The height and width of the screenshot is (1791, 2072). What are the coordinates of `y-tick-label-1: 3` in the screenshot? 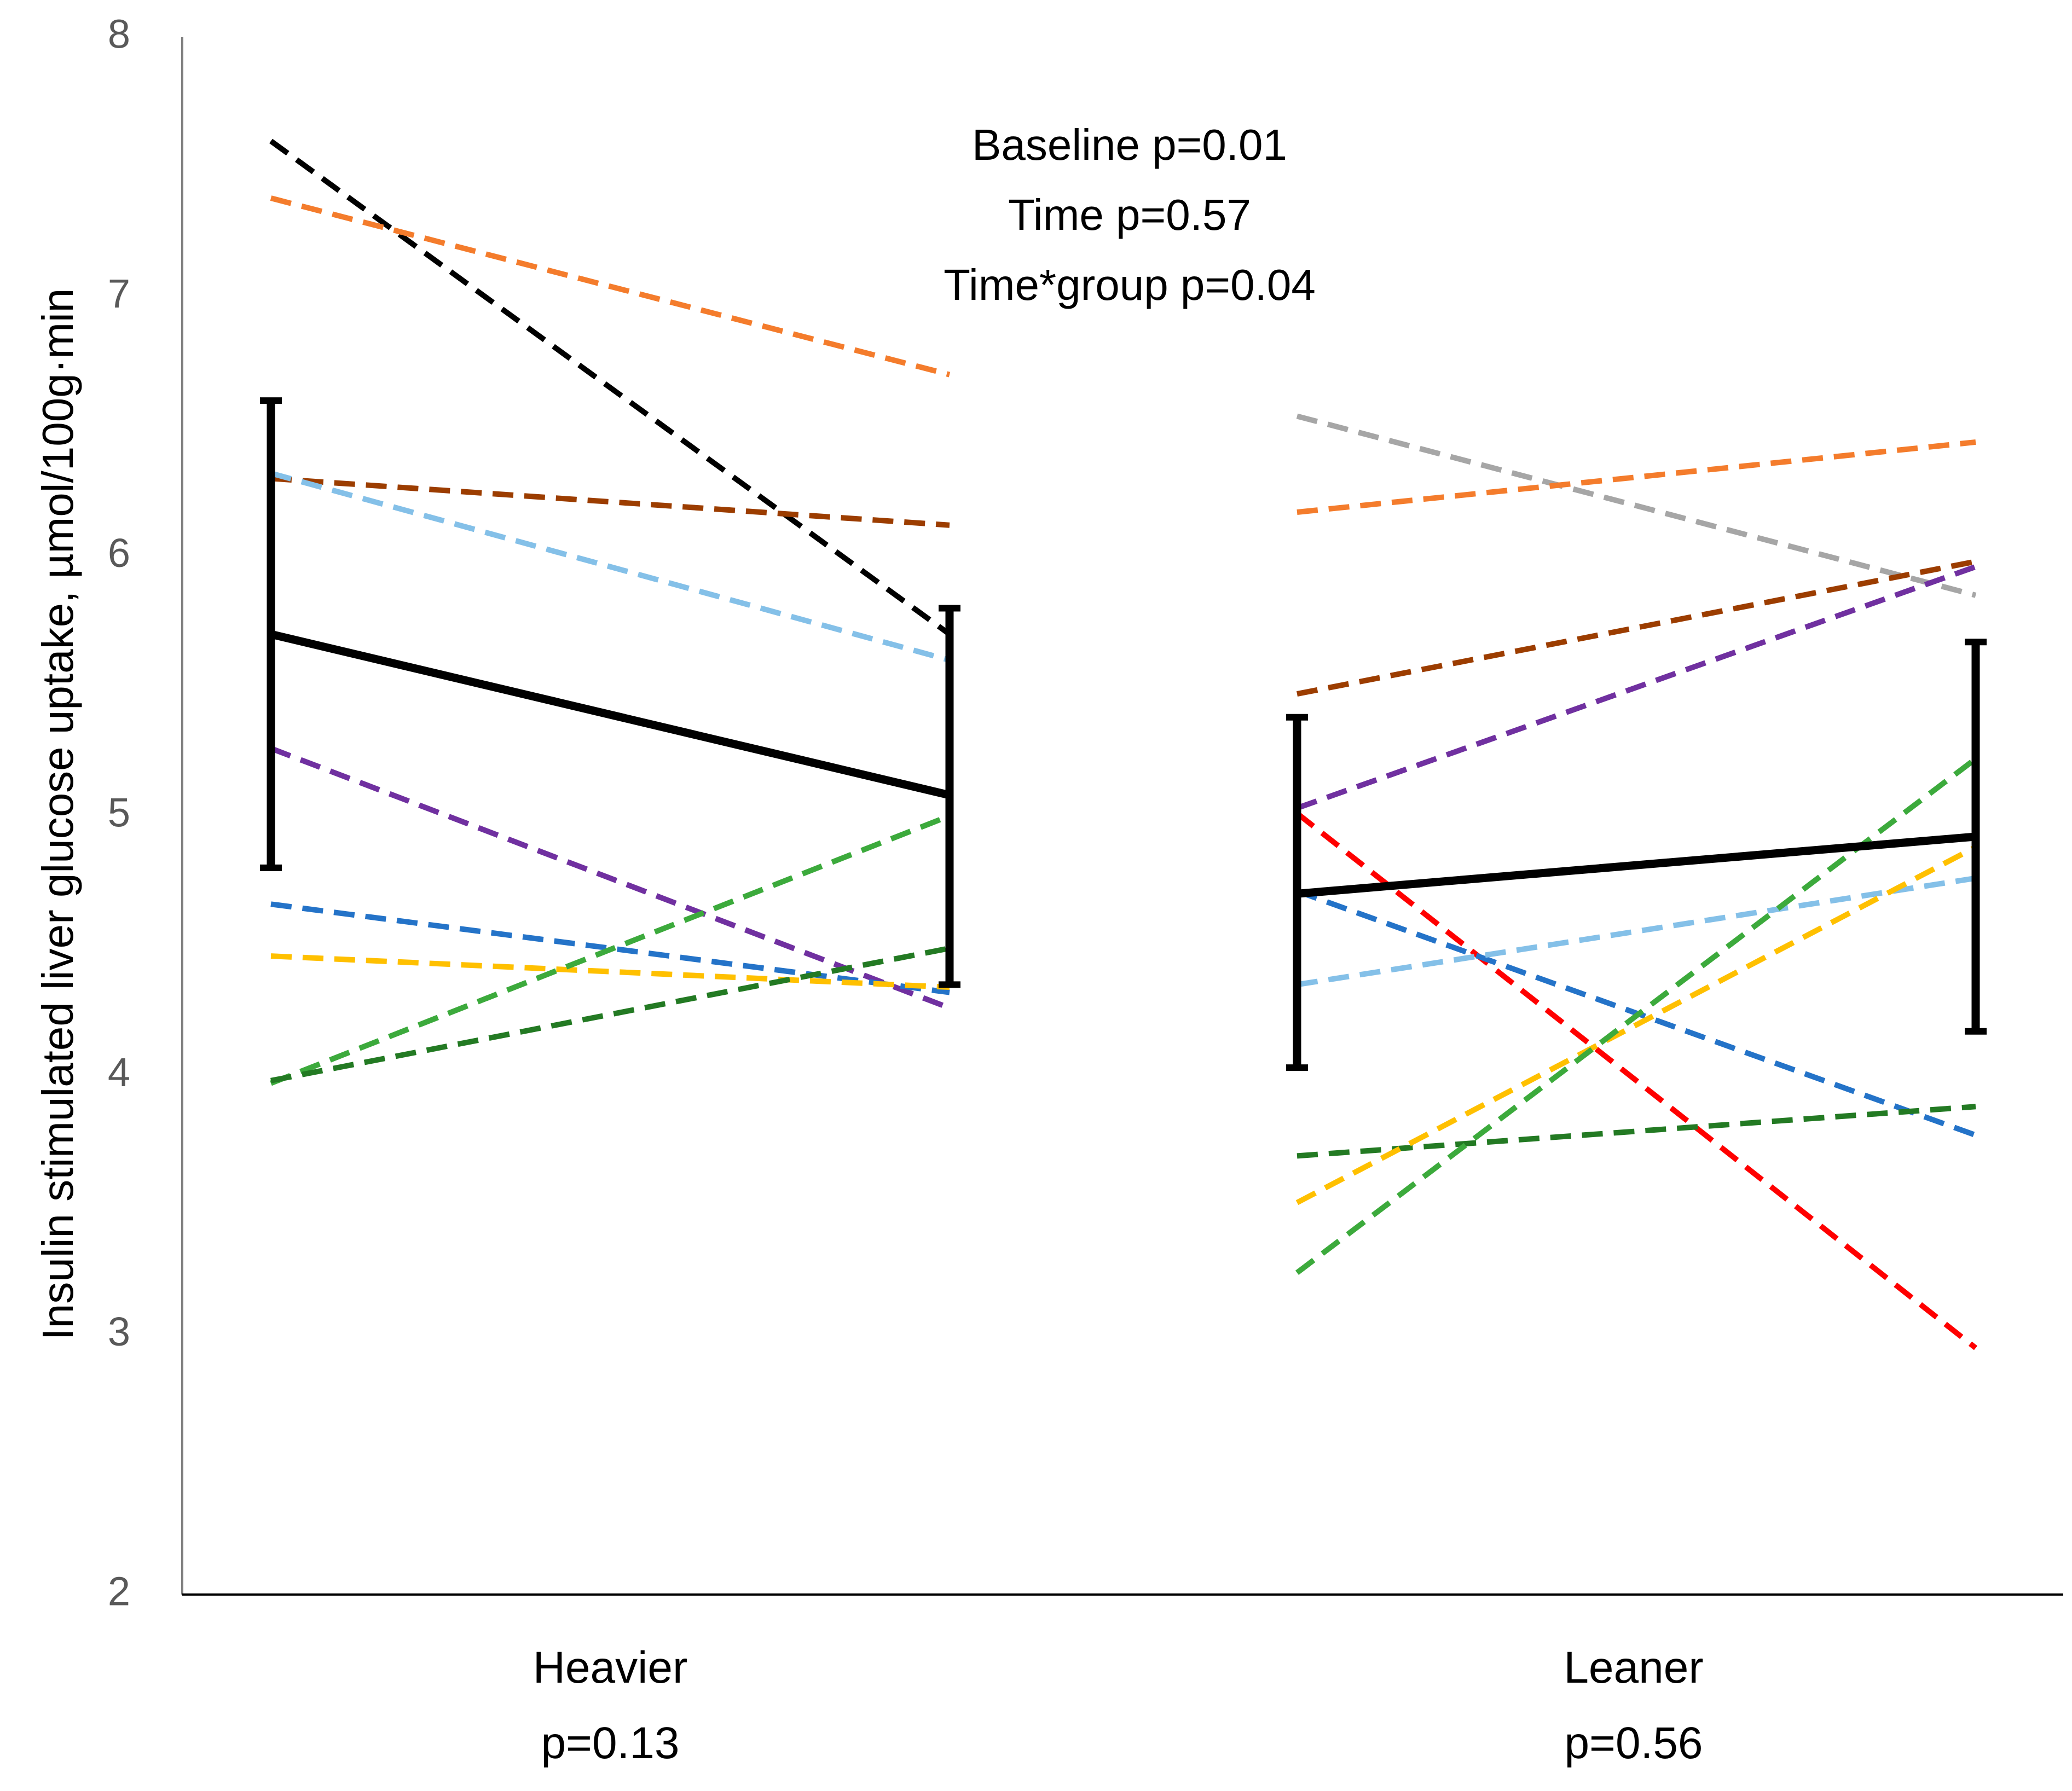 It's located at (119, 1331).